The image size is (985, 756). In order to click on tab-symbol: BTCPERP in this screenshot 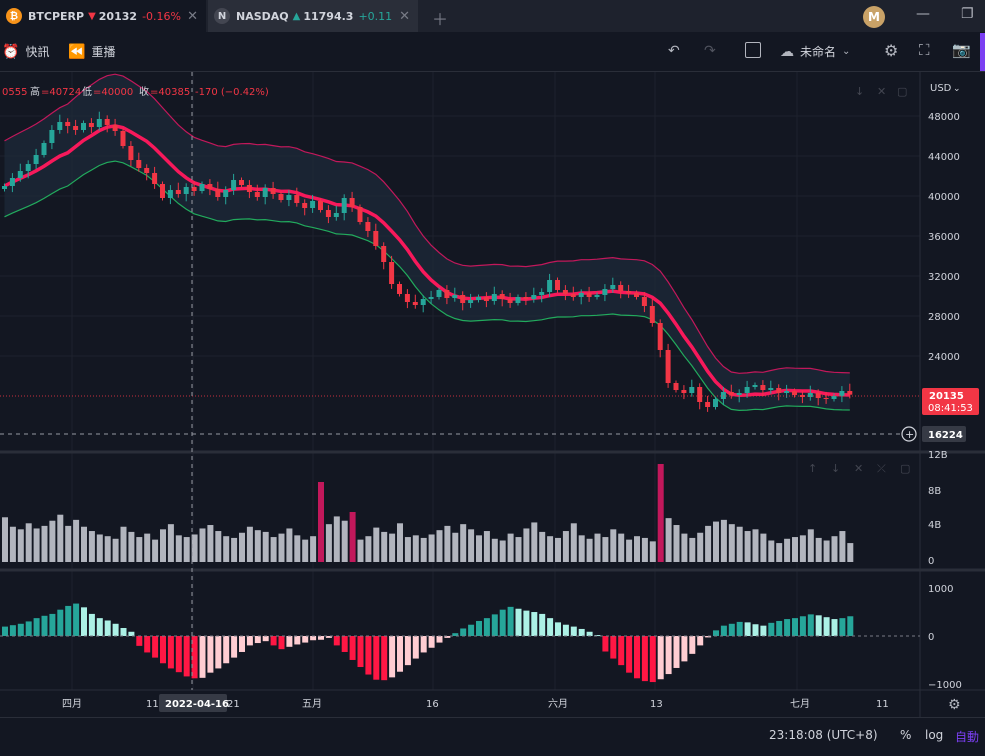, I will do `click(56, 16)`.